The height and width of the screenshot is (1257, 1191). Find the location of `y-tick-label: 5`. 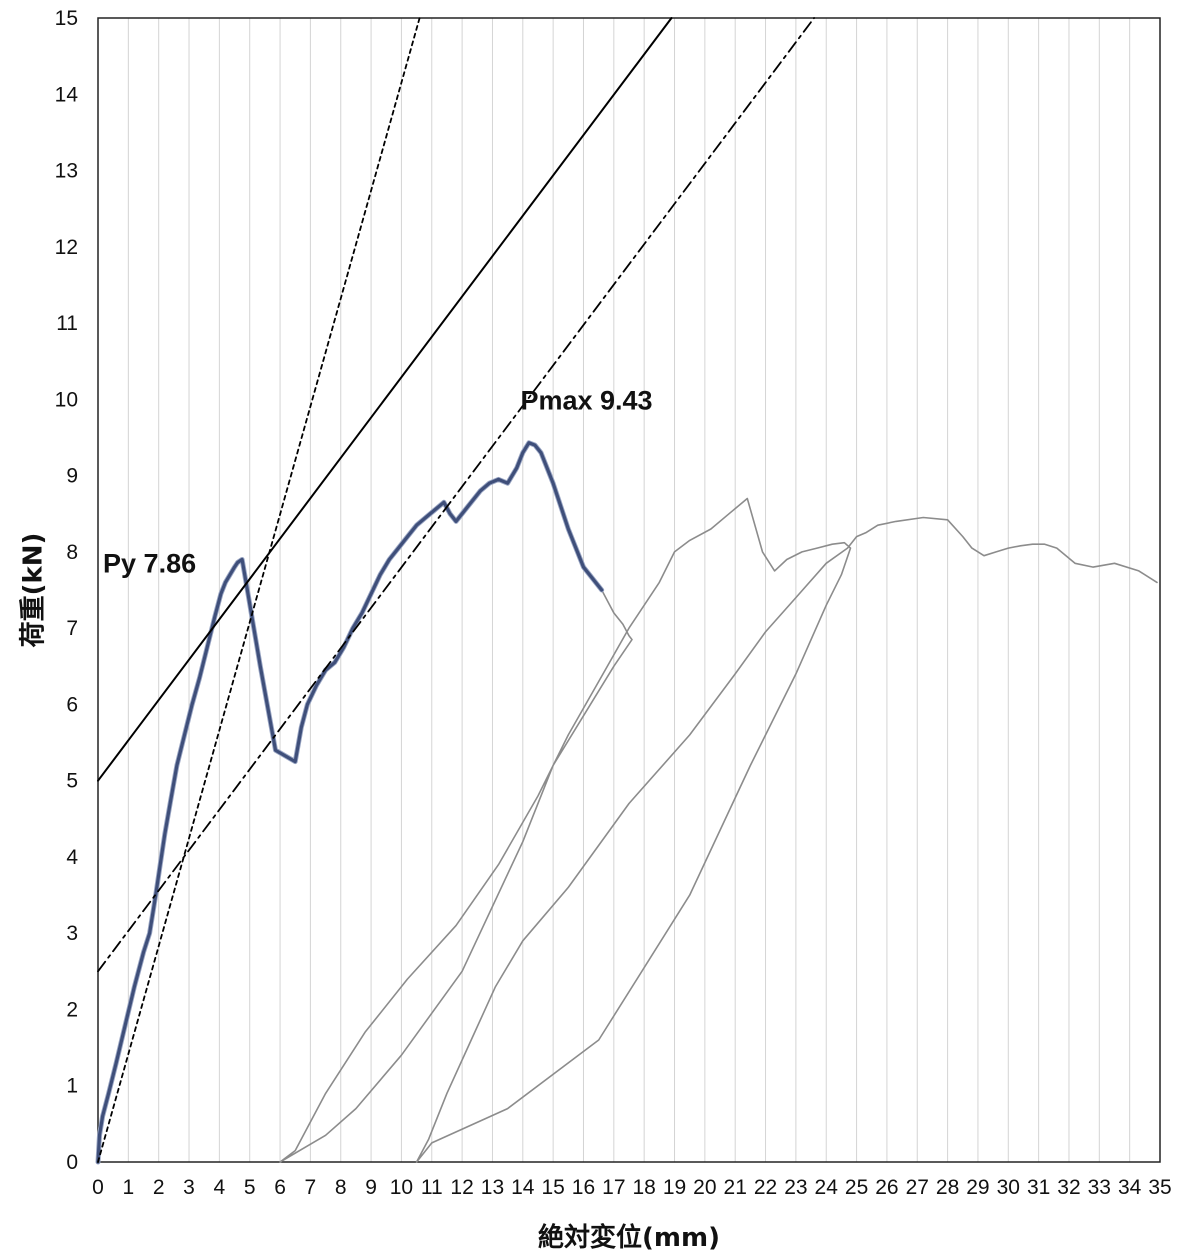

y-tick-label: 5 is located at coordinates (72, 781).